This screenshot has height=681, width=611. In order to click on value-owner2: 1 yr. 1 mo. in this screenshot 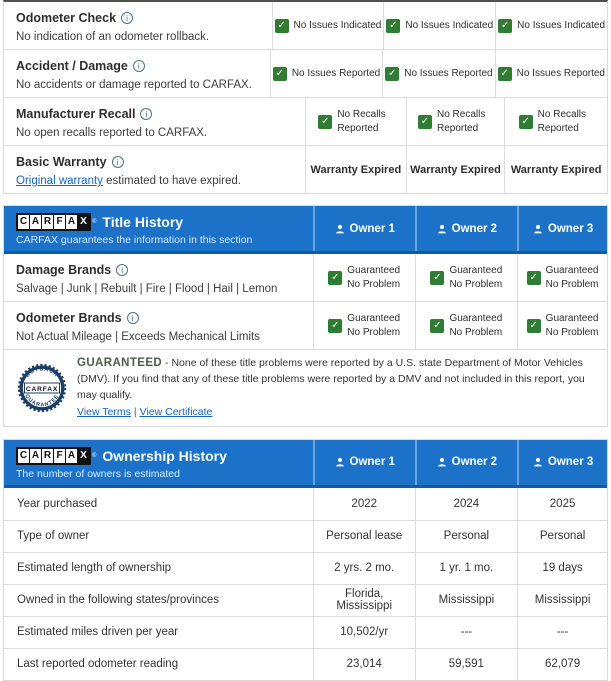, I will do `click(466, 568)`.